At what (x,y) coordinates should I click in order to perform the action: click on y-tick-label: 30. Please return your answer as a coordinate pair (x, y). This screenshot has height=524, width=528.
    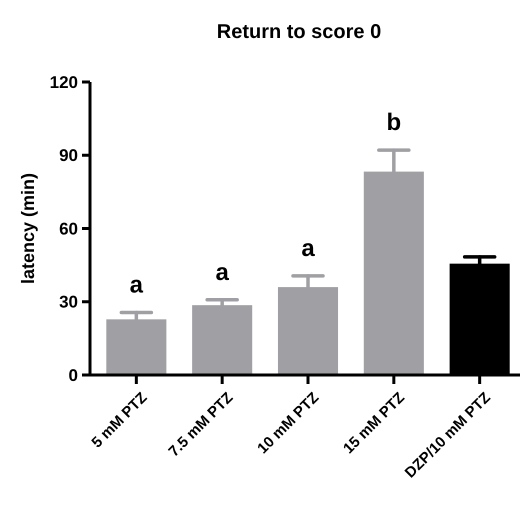
    Looking at the image, I should click on (68, 302).